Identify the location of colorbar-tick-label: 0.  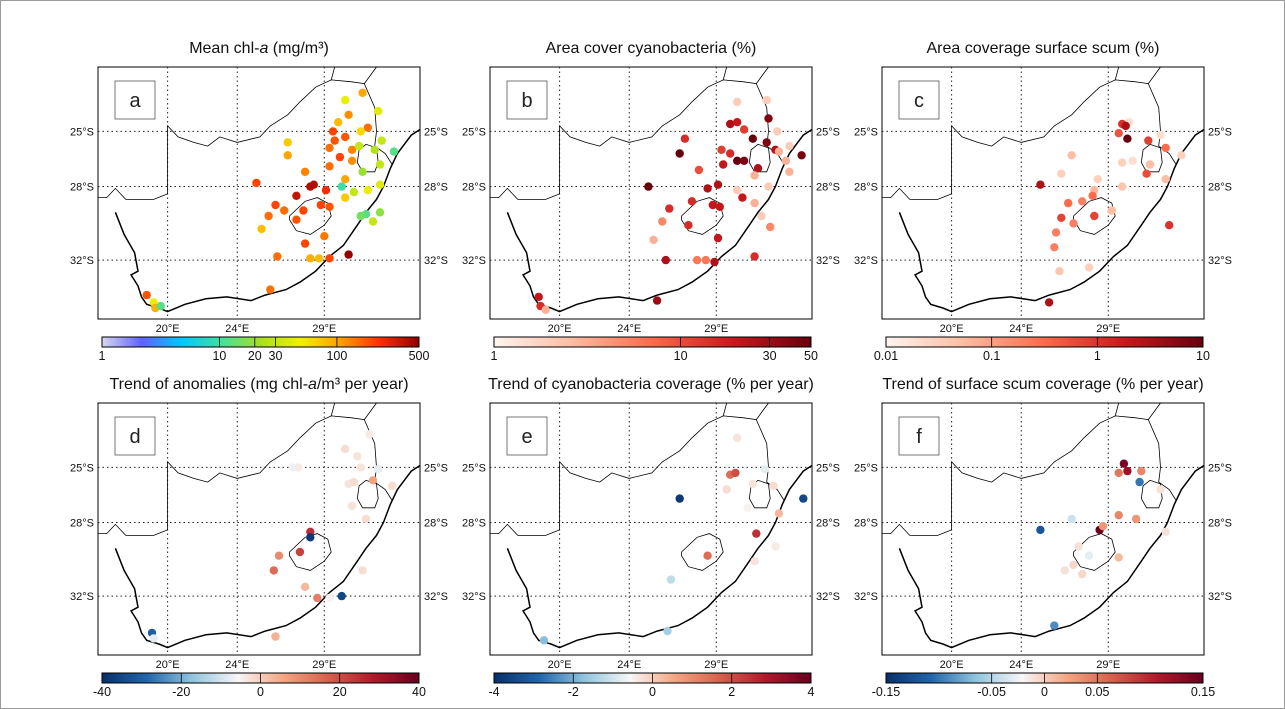
(260, 692).